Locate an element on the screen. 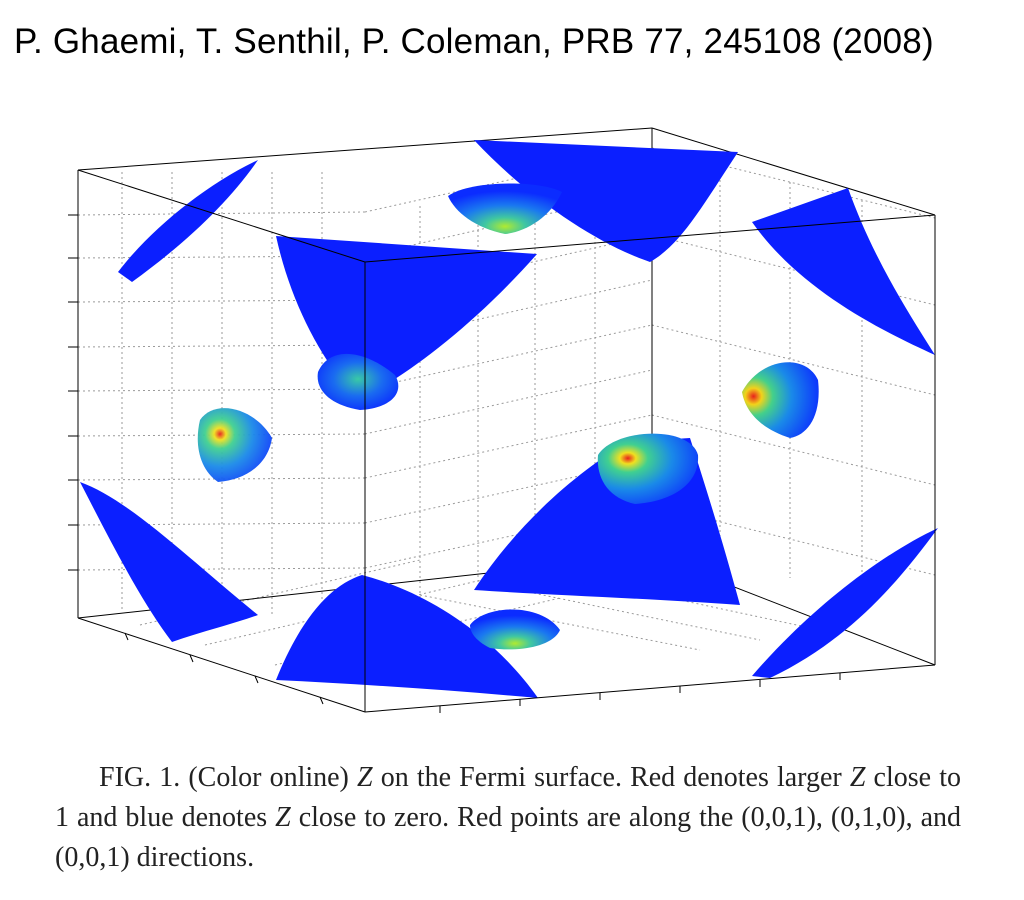 The image size is (1024, 900). caption-text-3: close to 1 and blue denotes is located at coordinates (508, 797).